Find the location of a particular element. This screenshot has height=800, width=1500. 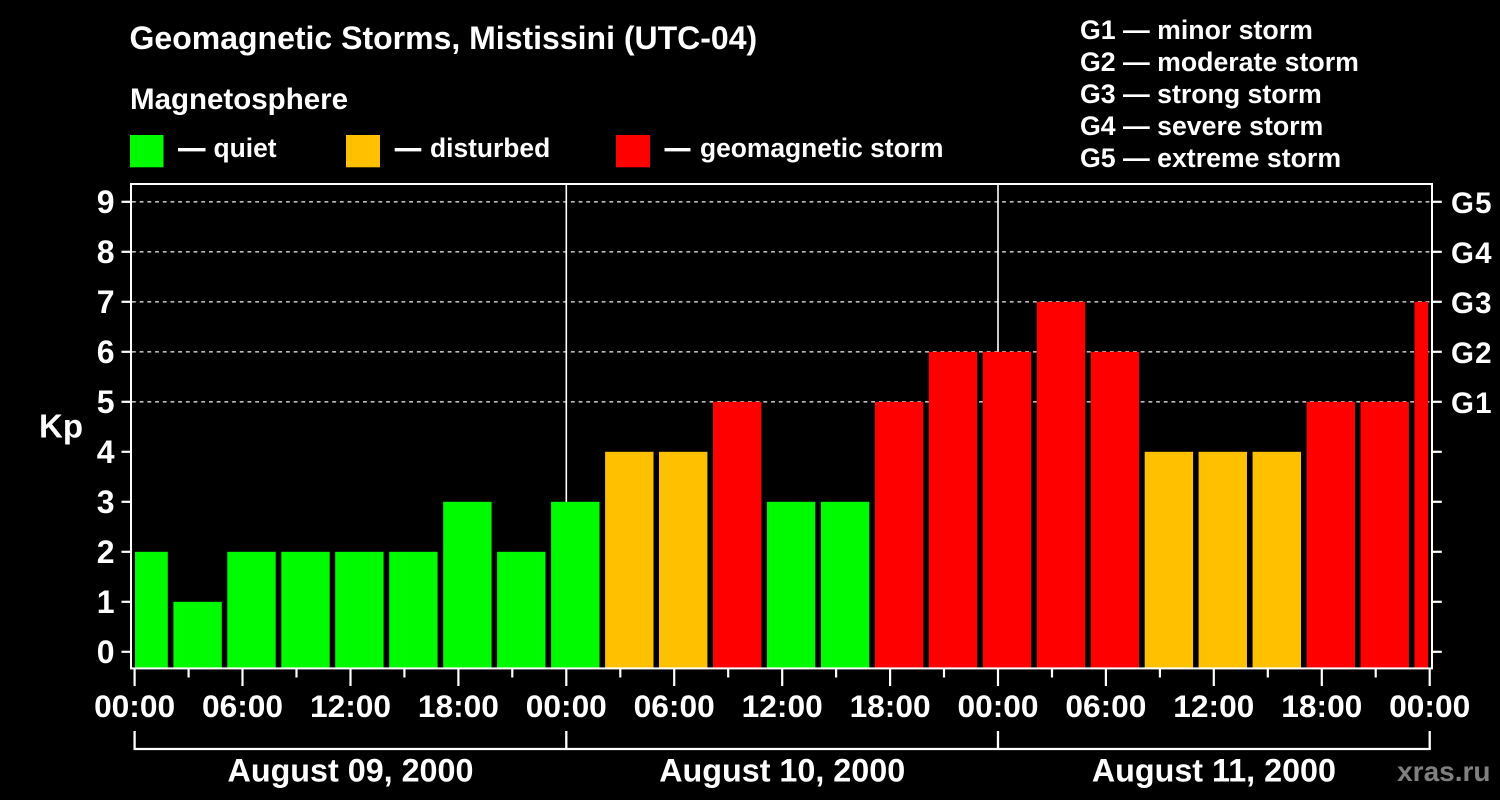

svg-text: quiet is located at coordinates (245, 148).